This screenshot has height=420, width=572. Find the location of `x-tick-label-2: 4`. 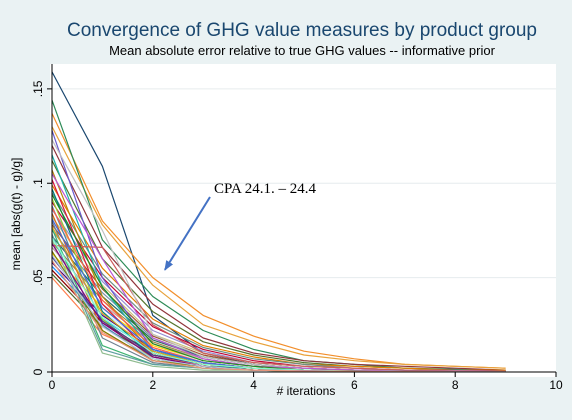

x-tick-label-2: 4 is located at coordinates (253, 385).